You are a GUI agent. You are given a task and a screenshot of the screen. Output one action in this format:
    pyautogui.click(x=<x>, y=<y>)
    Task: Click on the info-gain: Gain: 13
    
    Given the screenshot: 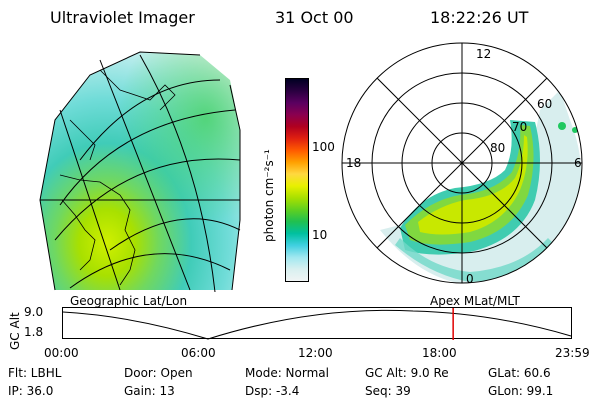 What is the action you would take?
    pyautogui.click(x=149, y=391)
    